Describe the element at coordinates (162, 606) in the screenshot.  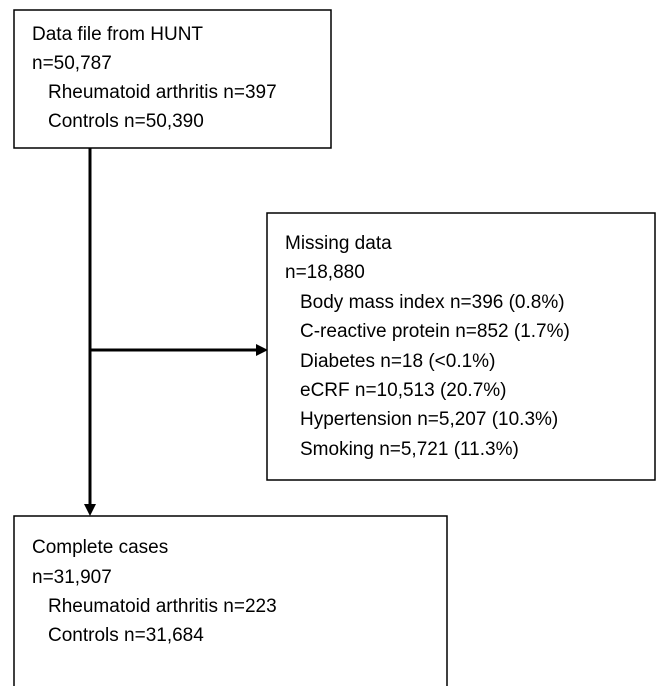
I see `box-item: Rheumatoid arthritis n=223` at that location.